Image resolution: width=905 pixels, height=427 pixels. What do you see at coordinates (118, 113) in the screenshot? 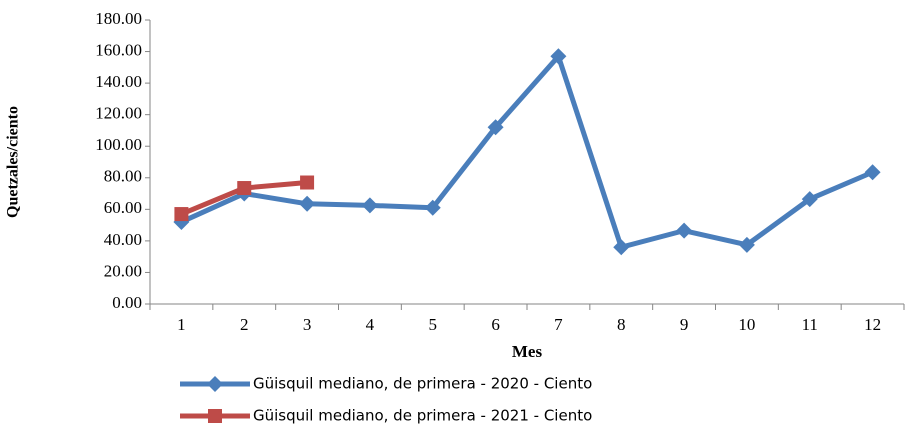
I see `y-tick-label: 120.00` at bounding box center [118, 113].